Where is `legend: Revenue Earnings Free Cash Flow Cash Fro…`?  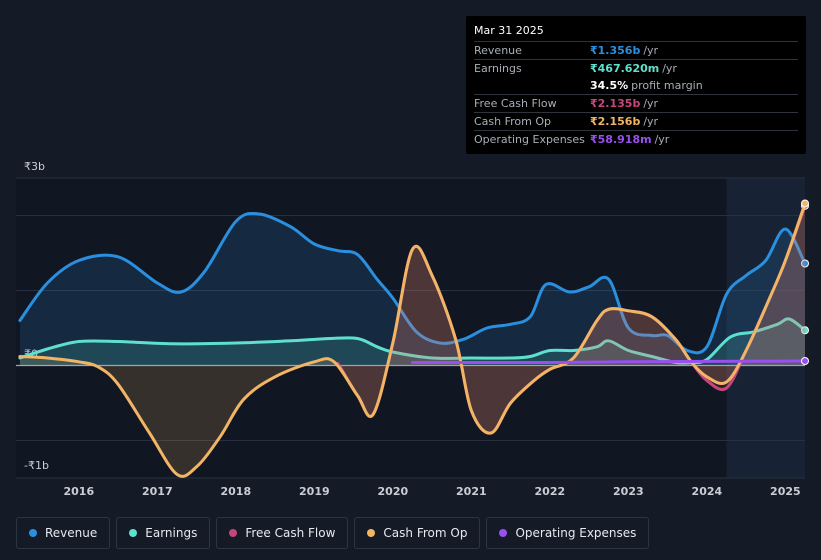 legend: Revenue Earnings Free Cash Flow Cash Fro… is located at coordinates (333, 533).